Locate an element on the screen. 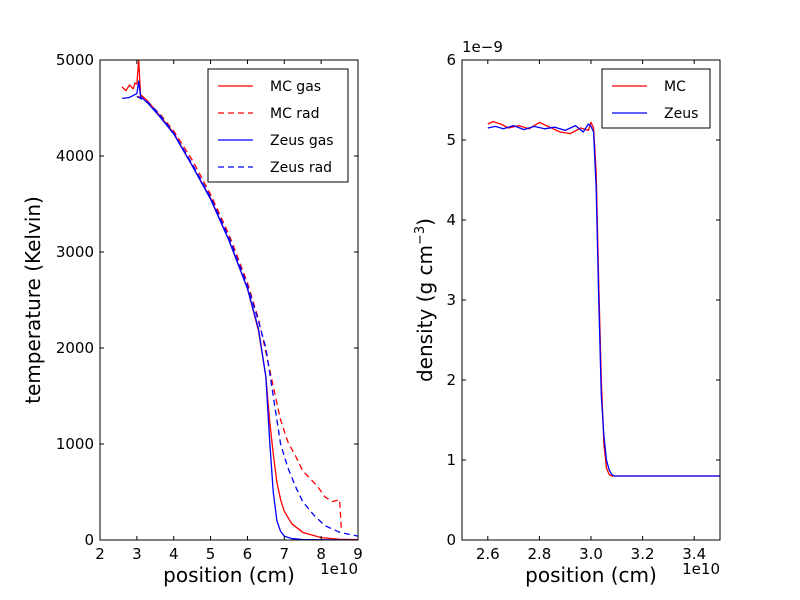 This screenshot has width=800, height=600. temperature-x-axis-label: position (cm) is located at coordinates (229, 575).